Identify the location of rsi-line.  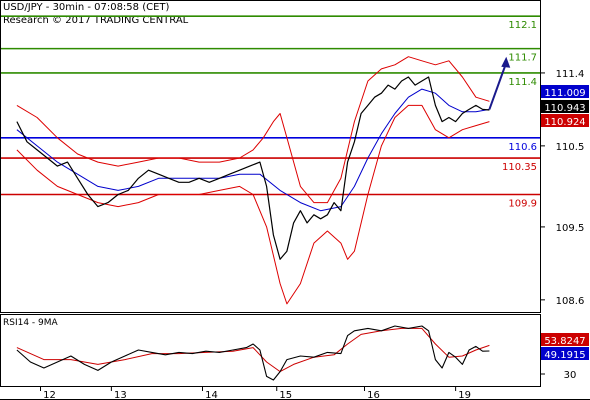
(253, 353).